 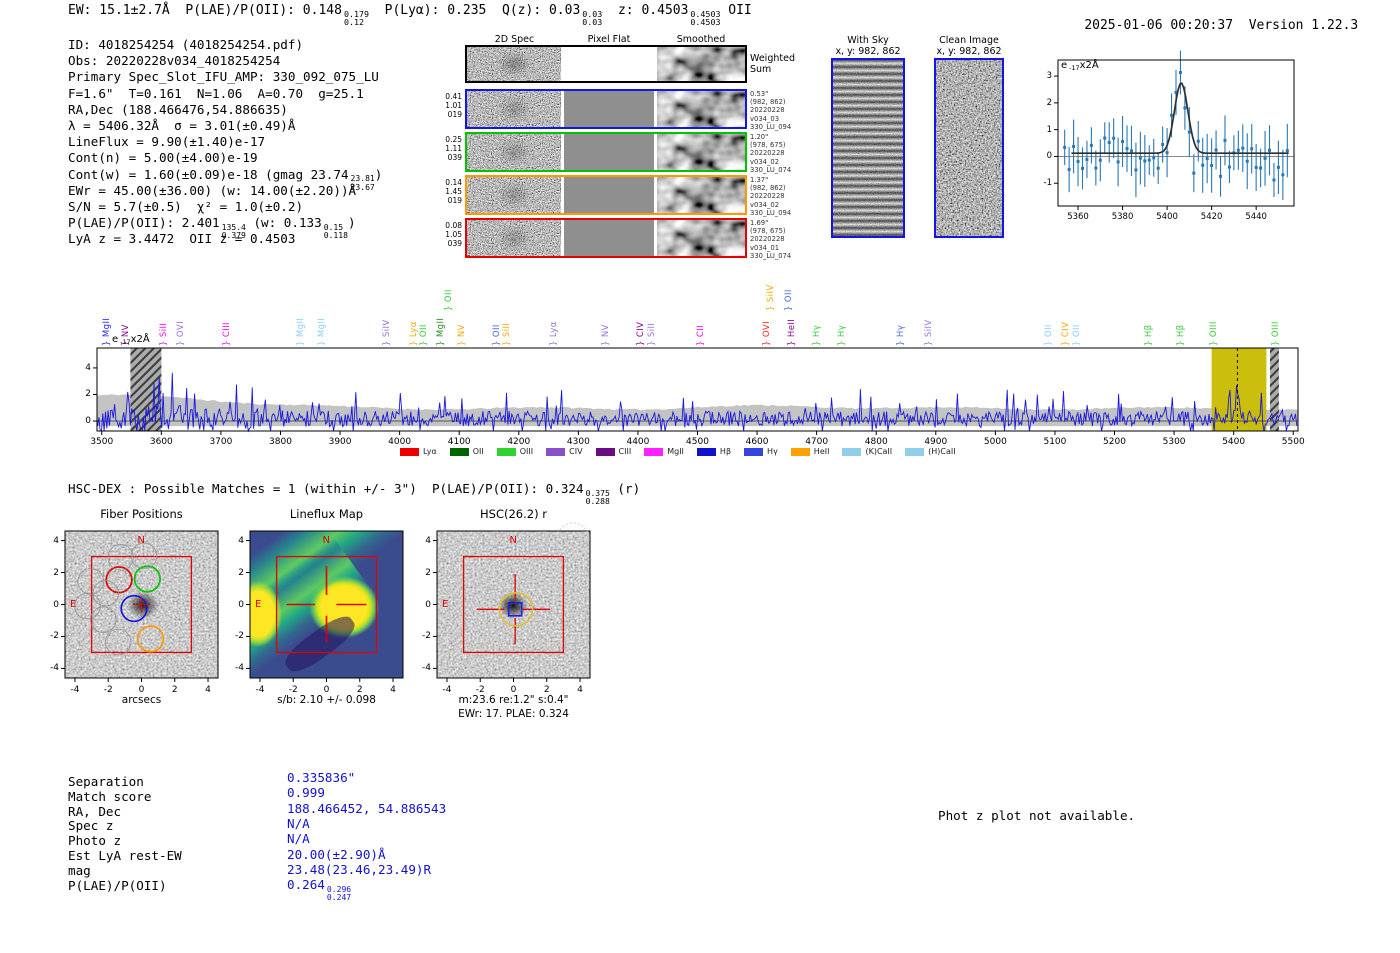 I want to click on cutout-xtick: 4, so click(x=580, y=690).